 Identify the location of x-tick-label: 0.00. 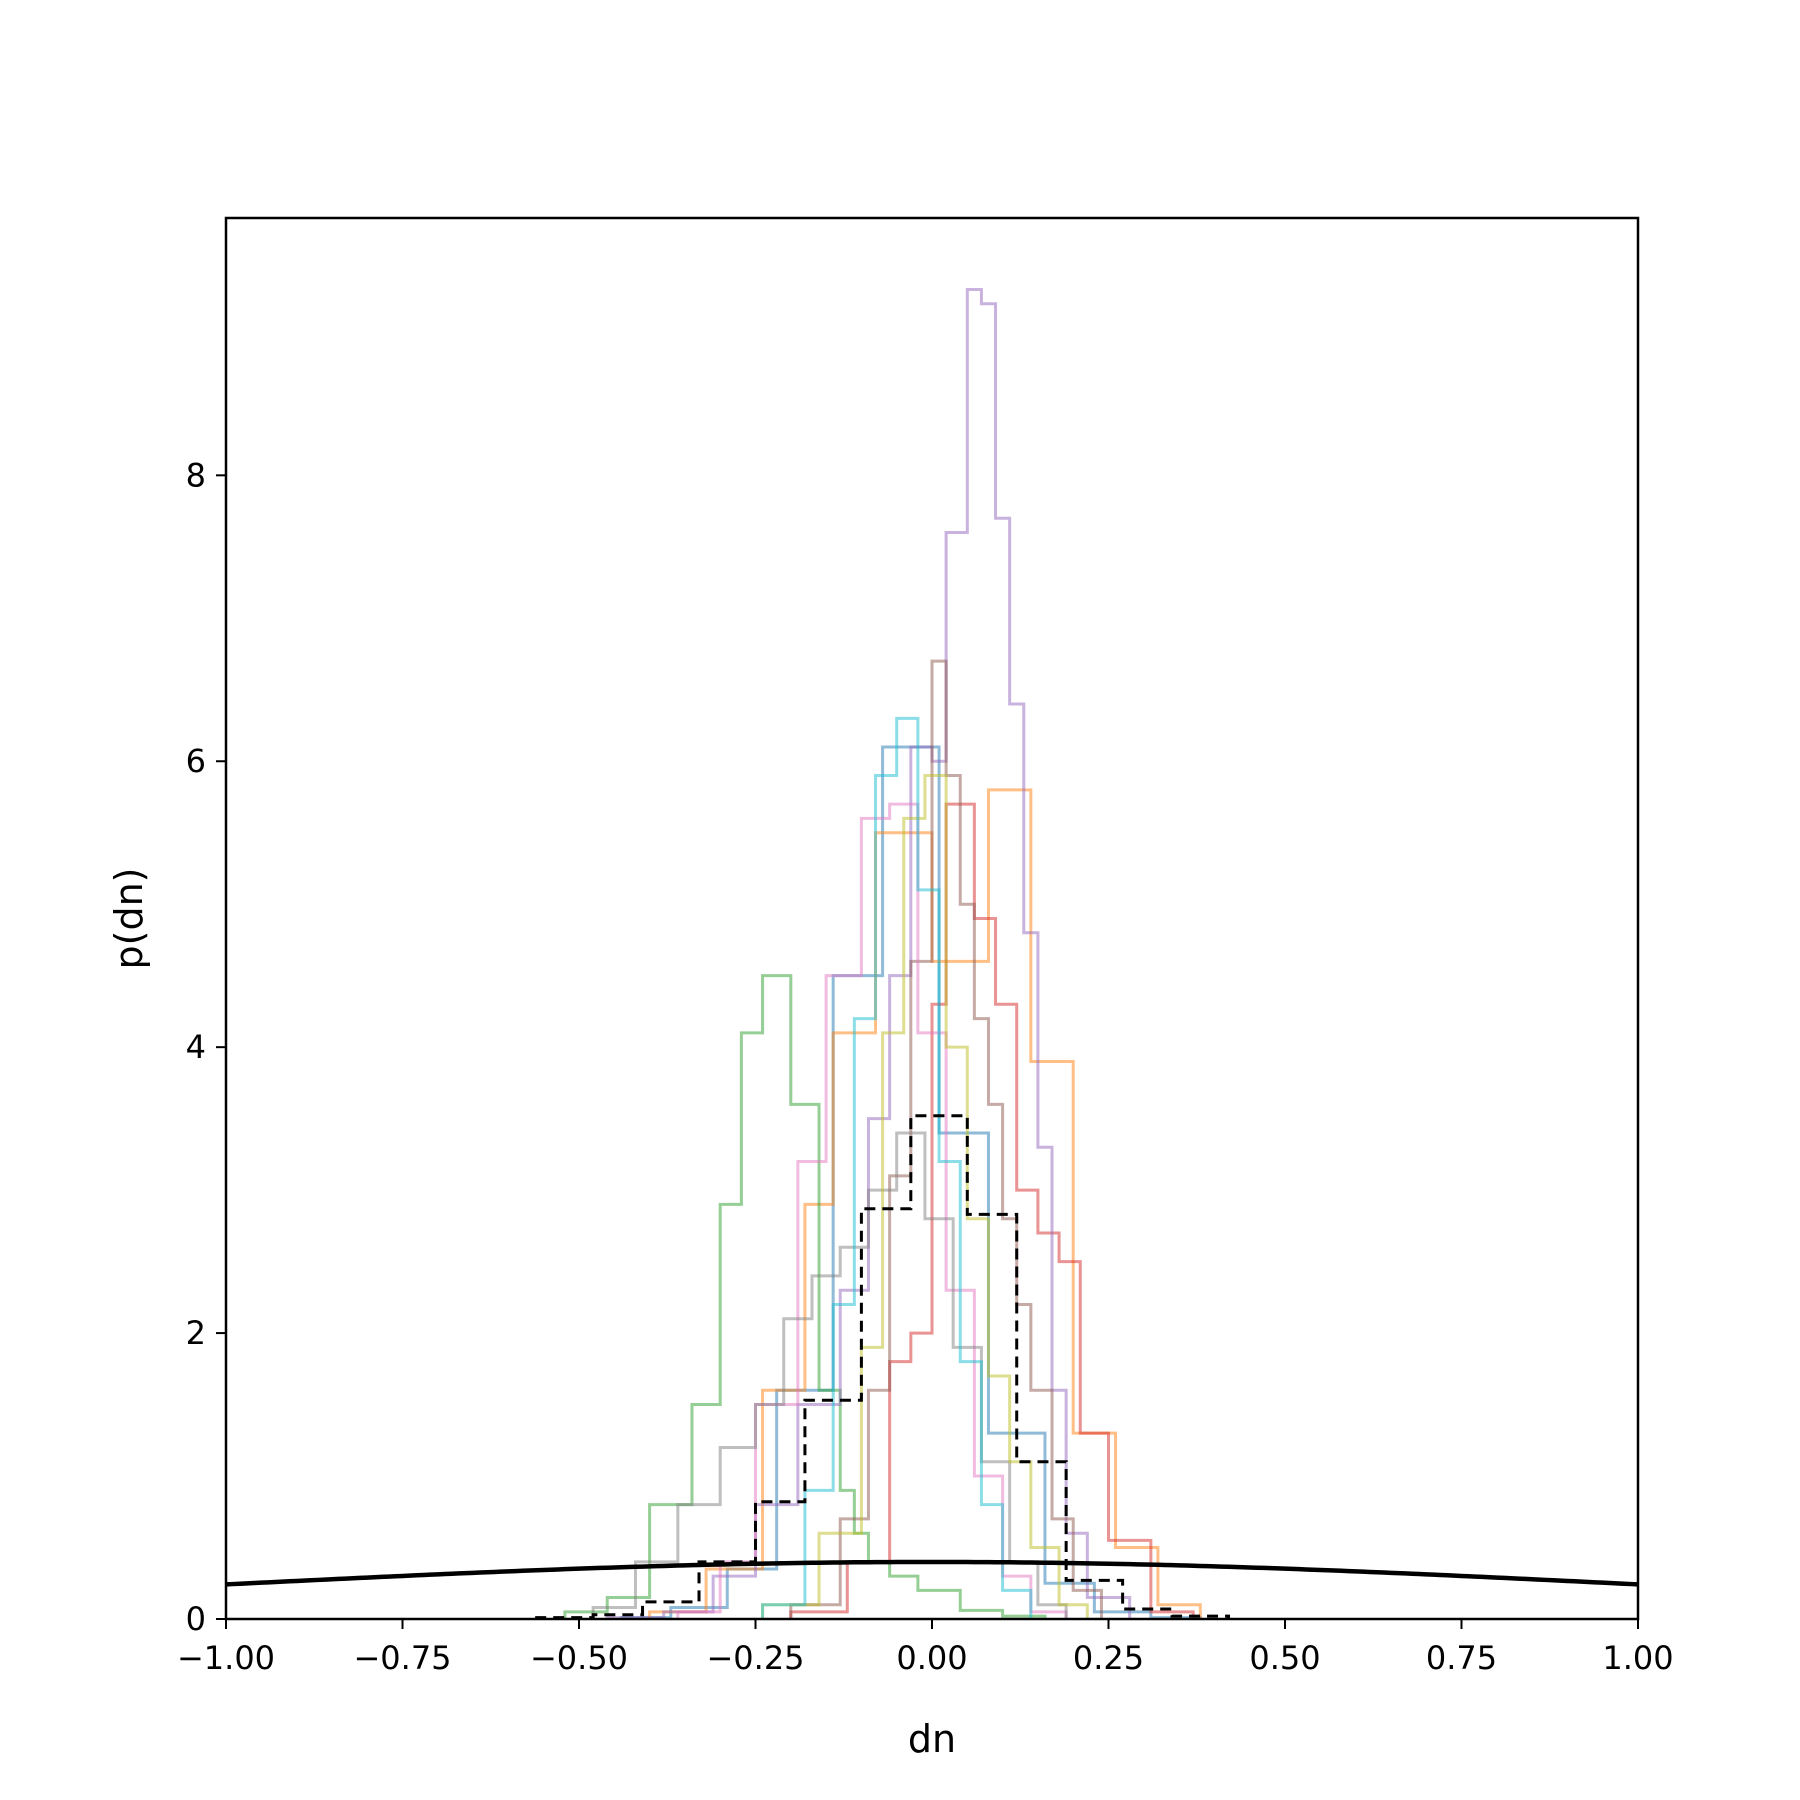
(931, 1658).